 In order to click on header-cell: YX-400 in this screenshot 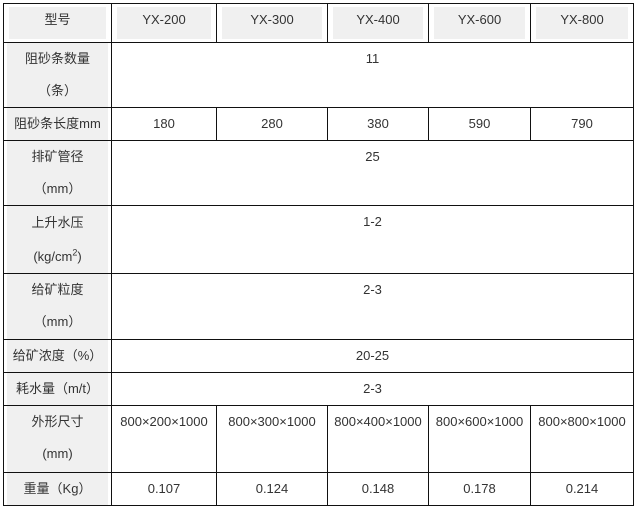, I will do `click(378, 23)`.